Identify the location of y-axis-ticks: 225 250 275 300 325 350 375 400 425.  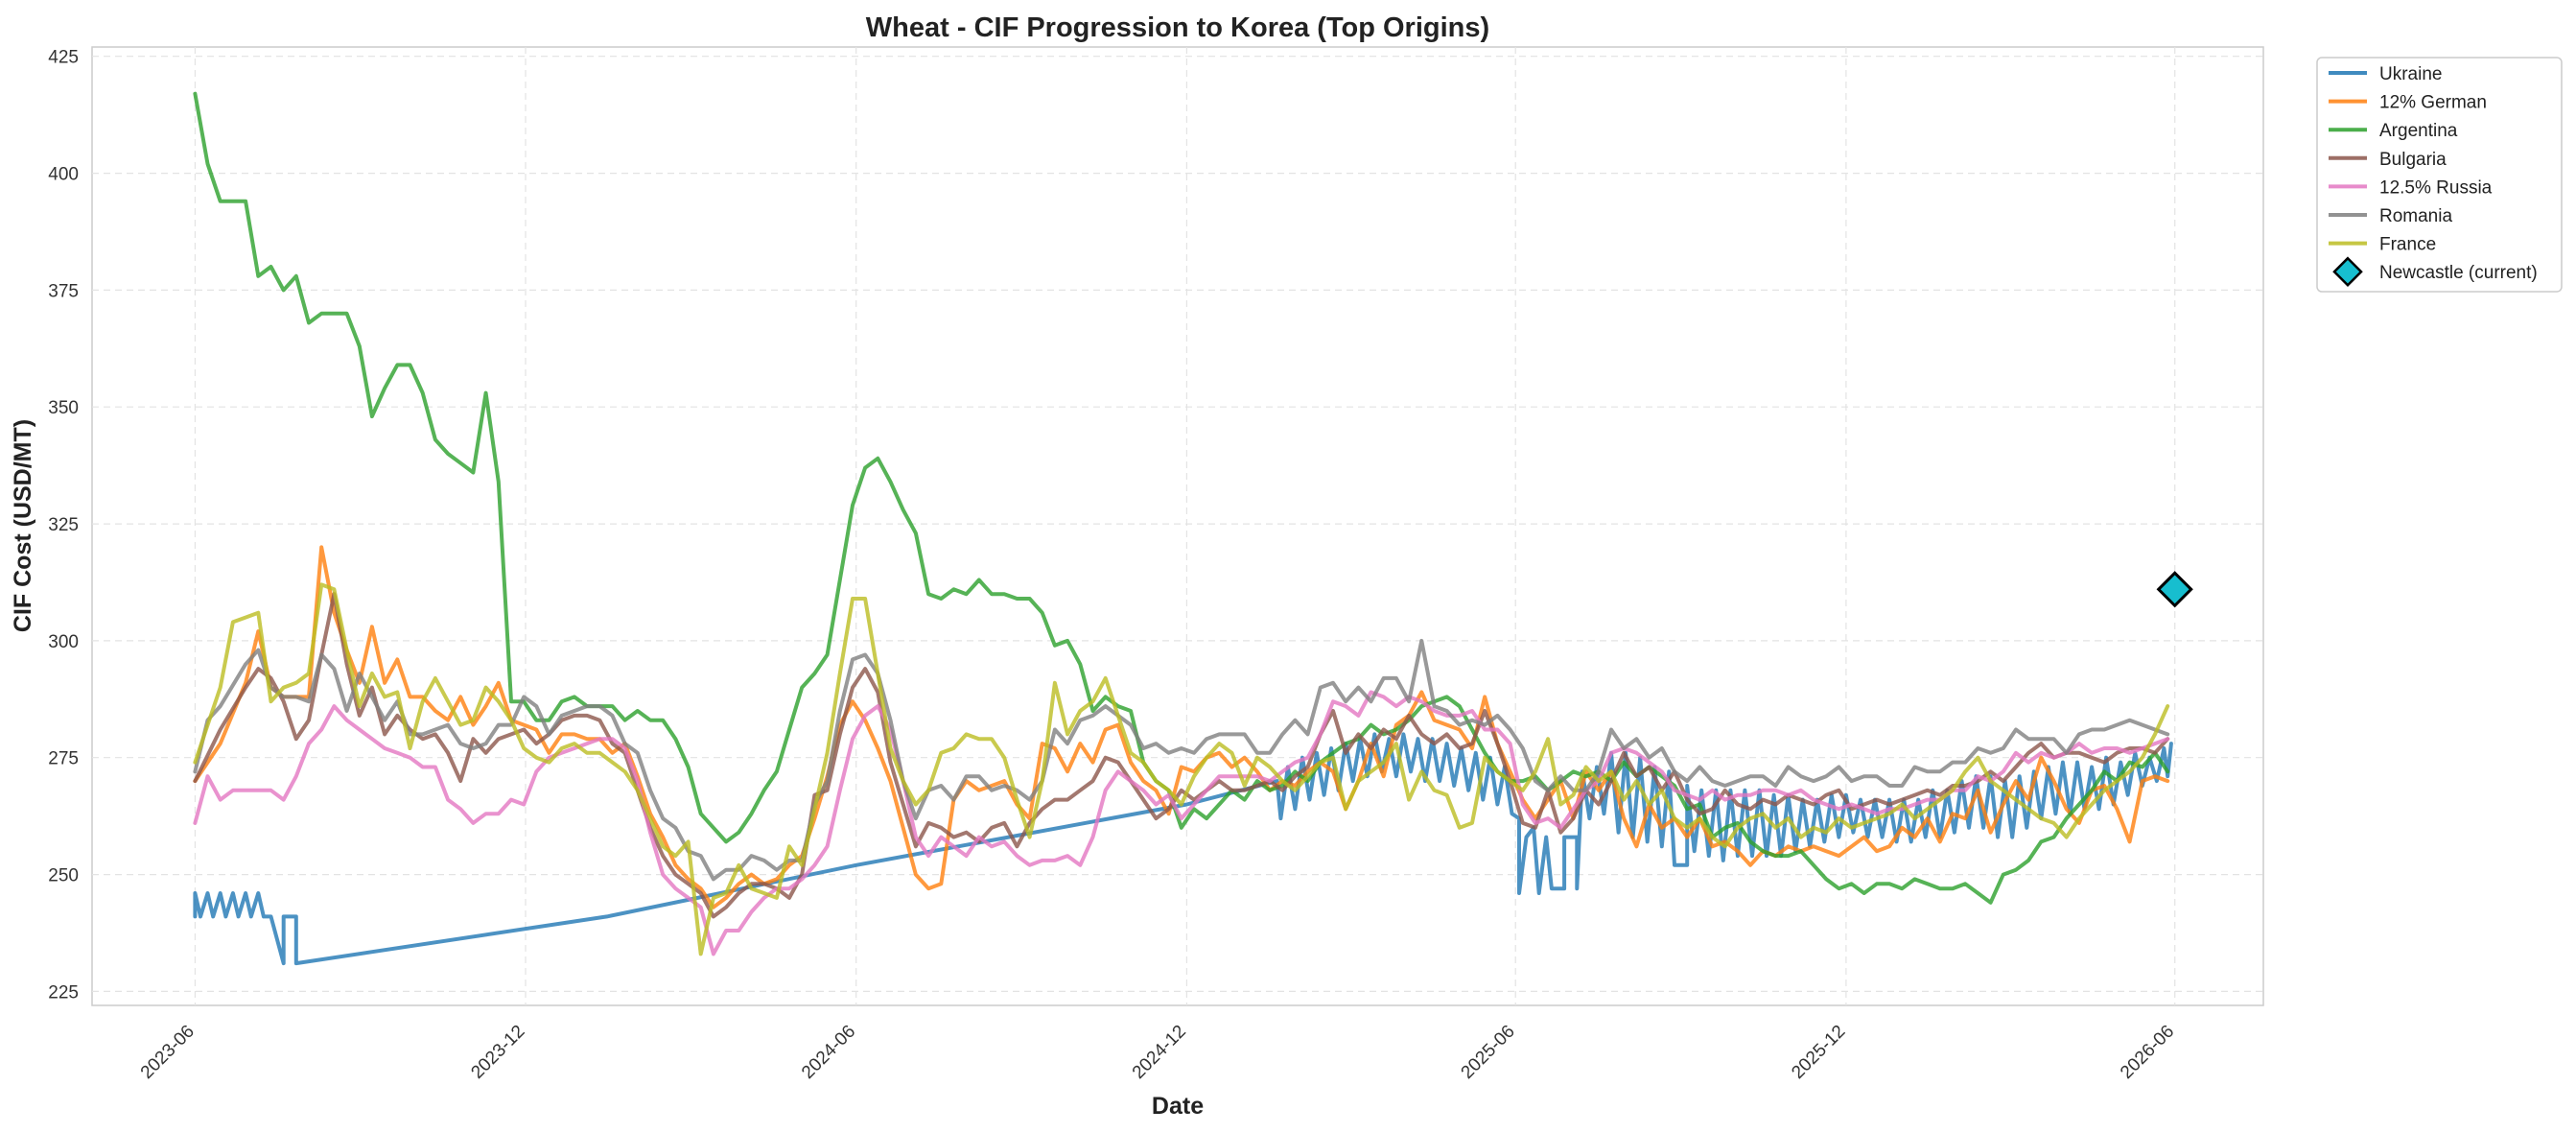
(63, 525).